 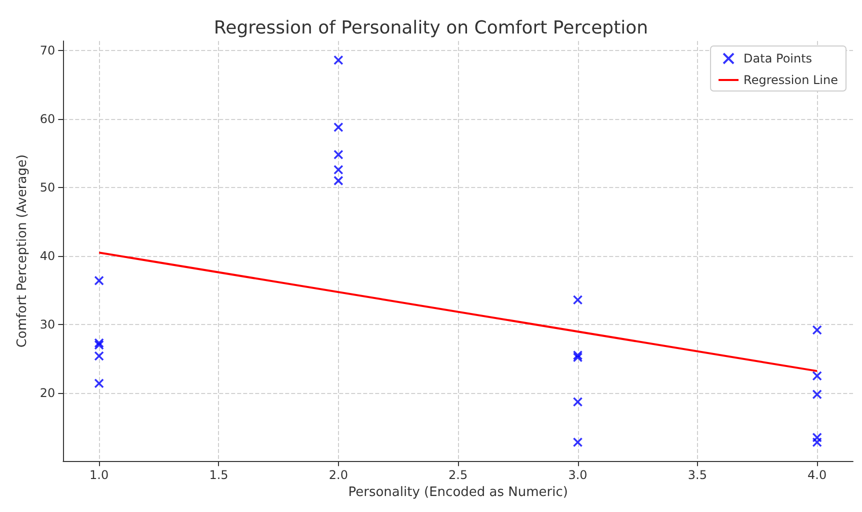 What do you see at coordinates (218, 475) in the screenshot?
I see `x-tick-label: 1.5` at bounding box center [218, 475].